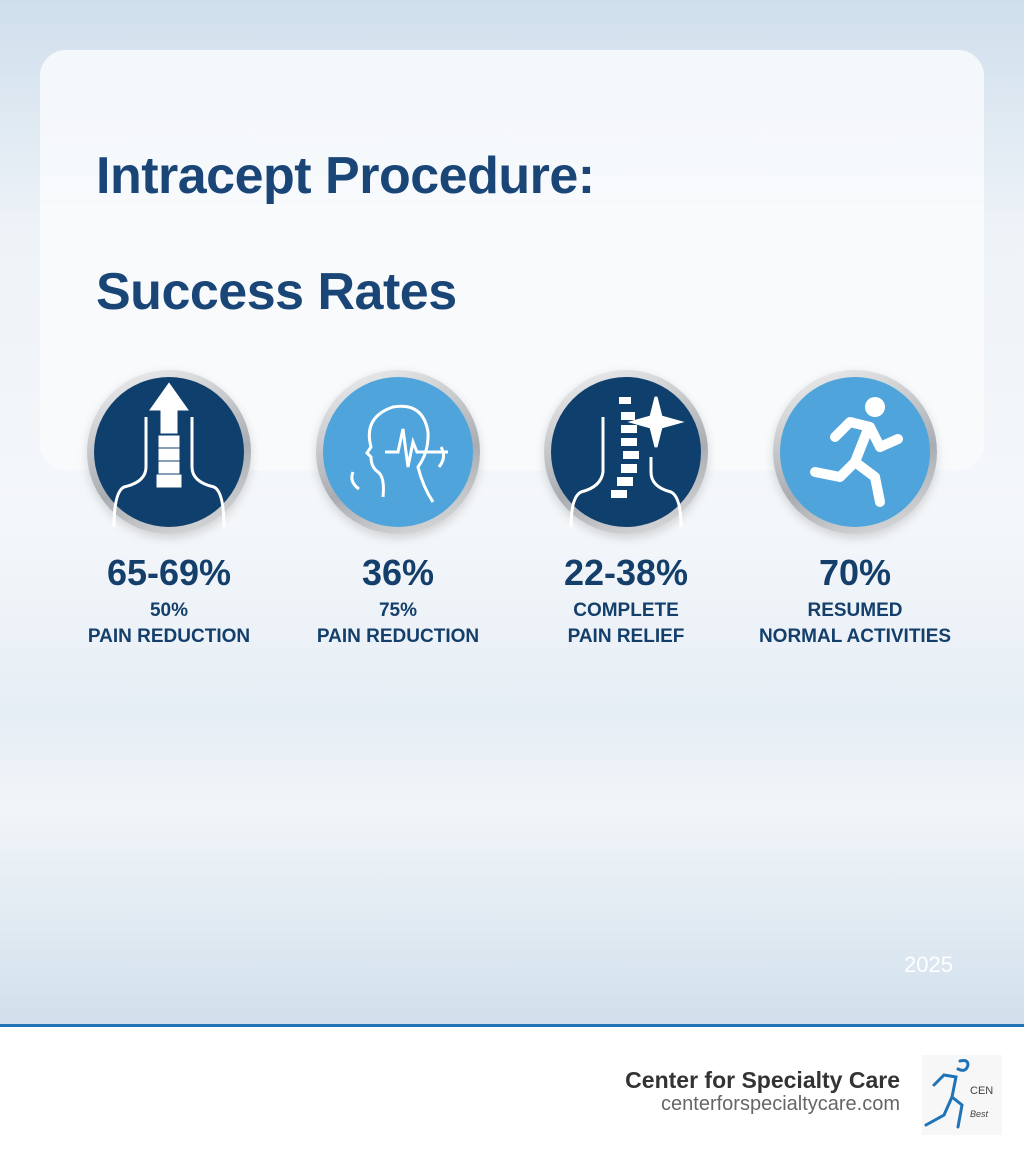 This screenshot has width=1024, height=1154. What do you see at coordinates (345, 176) in the screenshot?
I see `title-line-1: Intracept Procedure:` at bounding box center [345, 176].